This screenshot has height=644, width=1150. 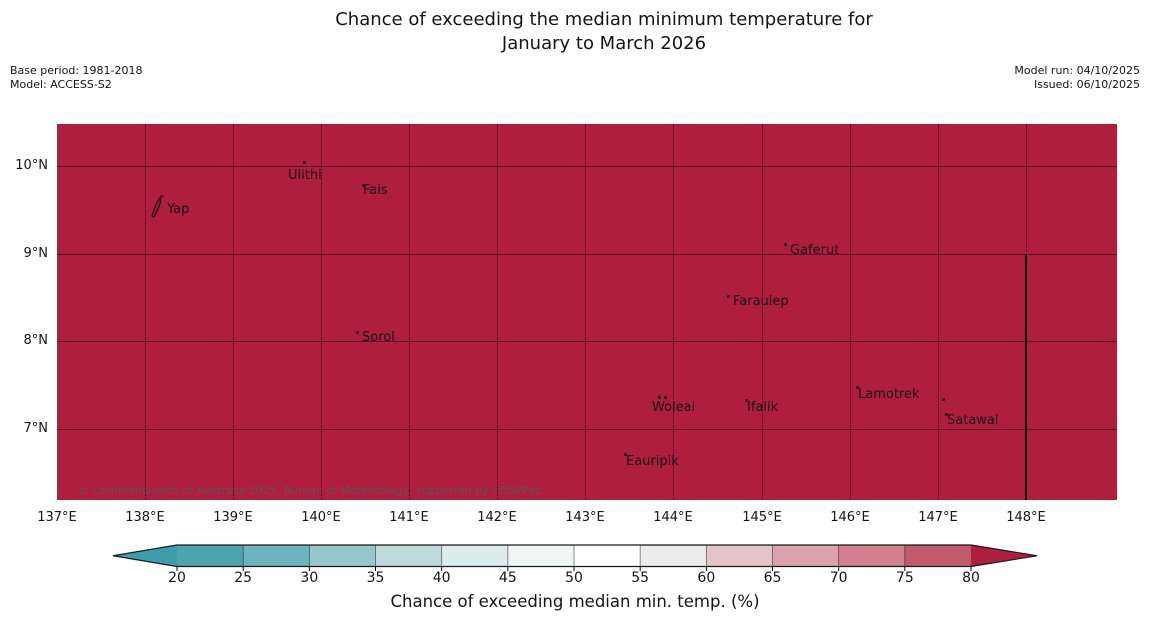 I want to click on colorbar-tick-label-30: 30, so click(x=309, y=578).